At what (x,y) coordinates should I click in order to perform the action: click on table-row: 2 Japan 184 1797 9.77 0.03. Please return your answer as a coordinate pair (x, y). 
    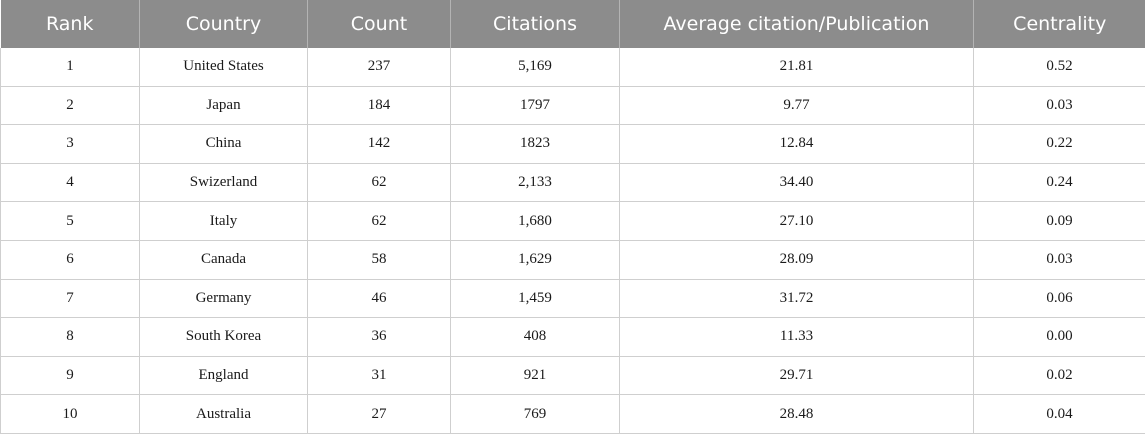
    Looking at the image, I should click on (572, 106).